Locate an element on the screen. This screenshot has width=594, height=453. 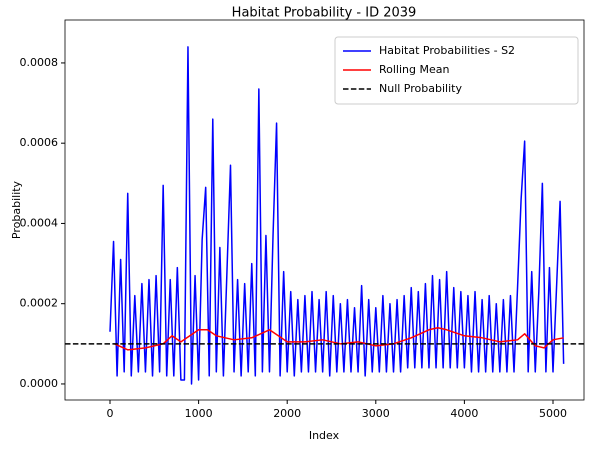
x-tick-label: 2000 is located at coordinates (287, 413).